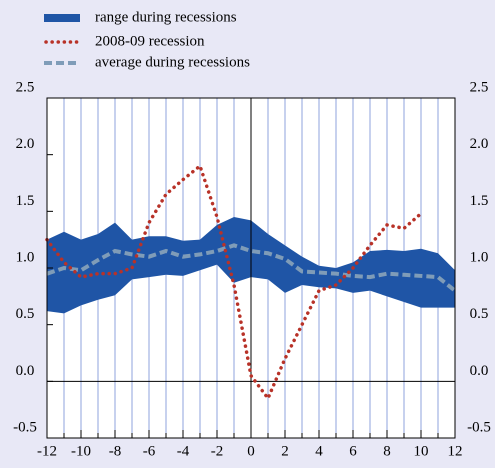  What do you see at coordinates (62, 18) in the screenshot?
I see `legend-swatch` at bounding box center [62, 18].